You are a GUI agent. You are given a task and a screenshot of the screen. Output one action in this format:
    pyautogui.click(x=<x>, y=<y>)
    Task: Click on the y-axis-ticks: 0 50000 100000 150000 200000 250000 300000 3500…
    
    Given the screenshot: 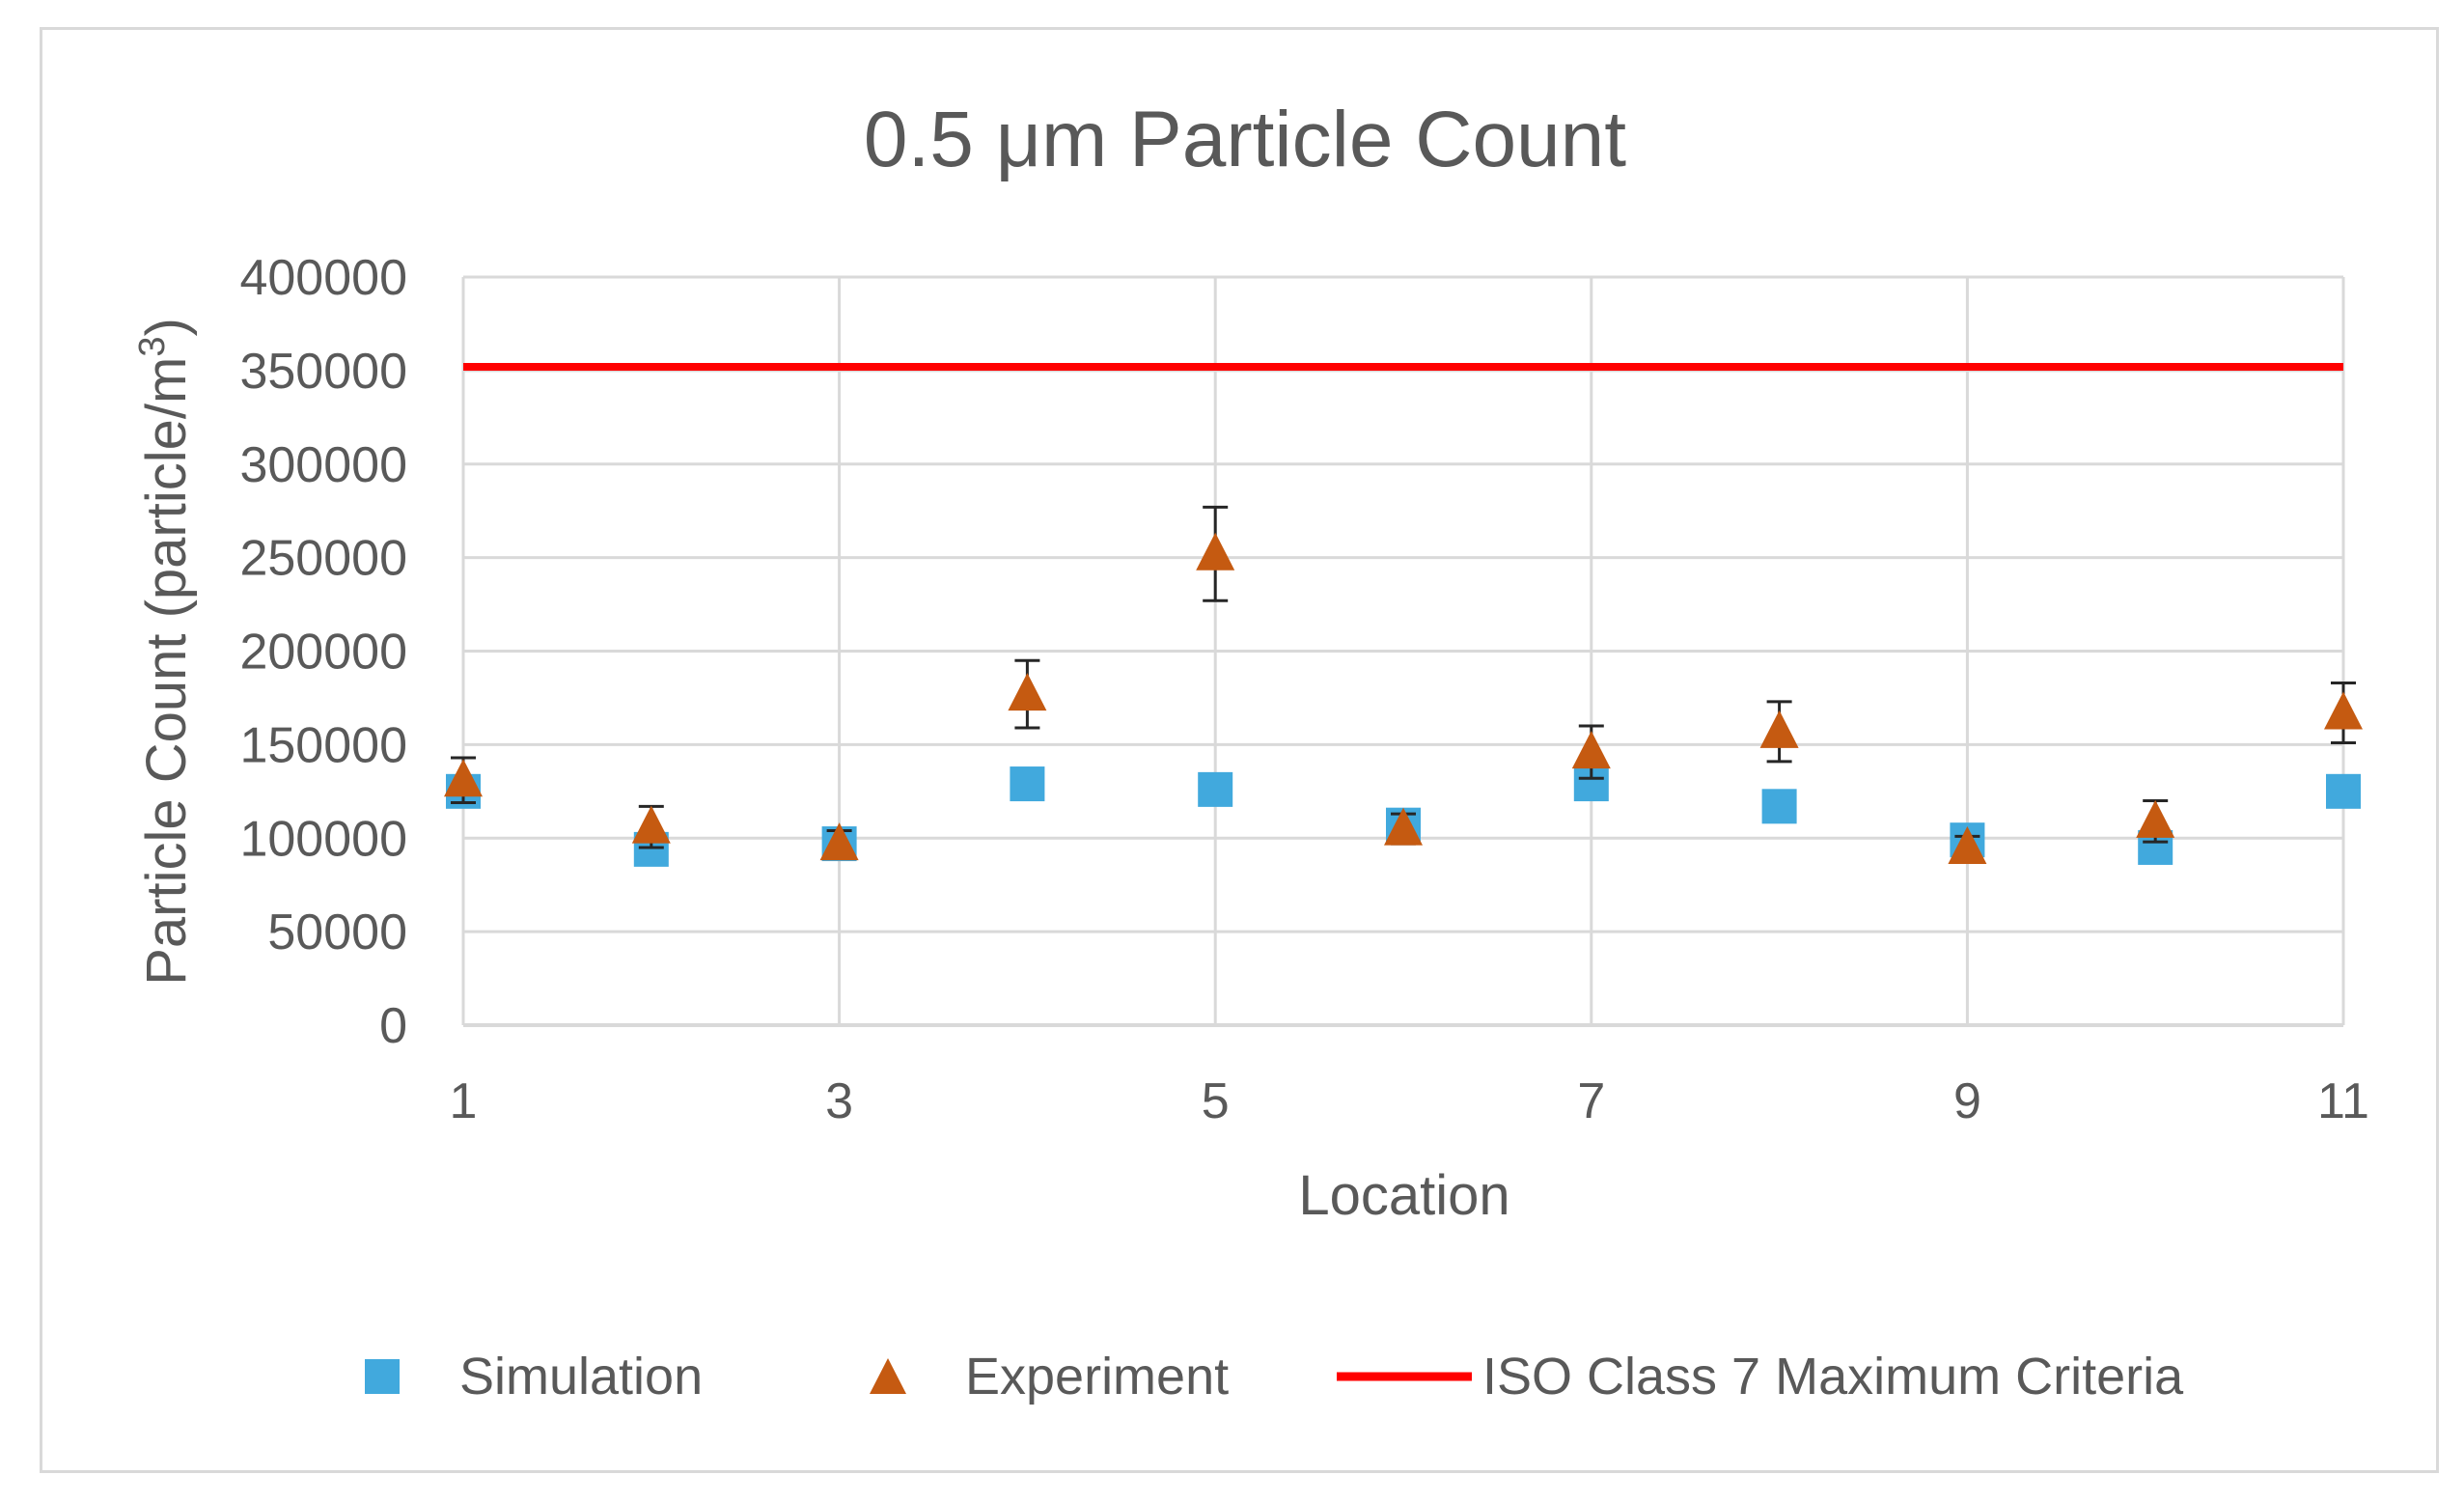 What is the action you would take?
    pyautogui.click(x=323, y=652)
    